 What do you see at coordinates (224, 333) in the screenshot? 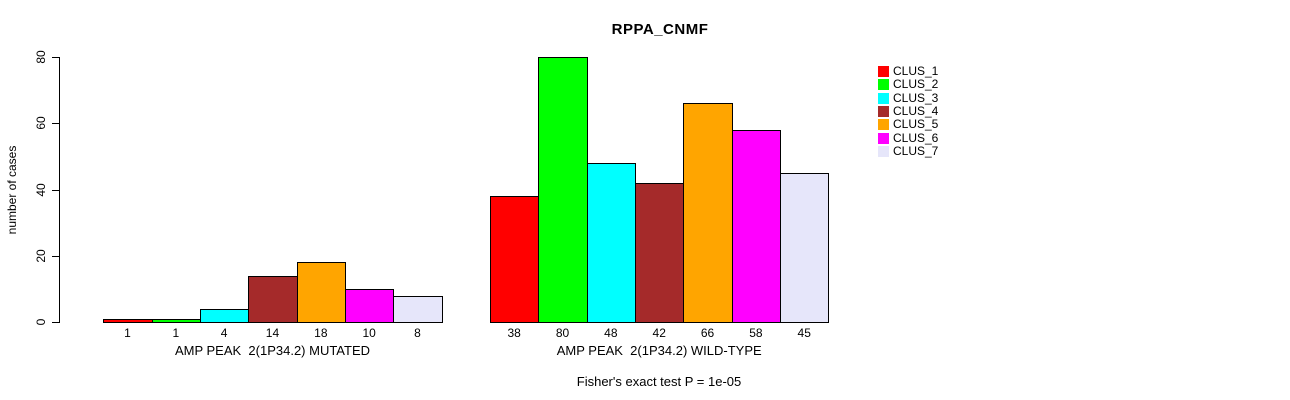
I see `bar-value-label: 4` at bounding box center [224, 333].